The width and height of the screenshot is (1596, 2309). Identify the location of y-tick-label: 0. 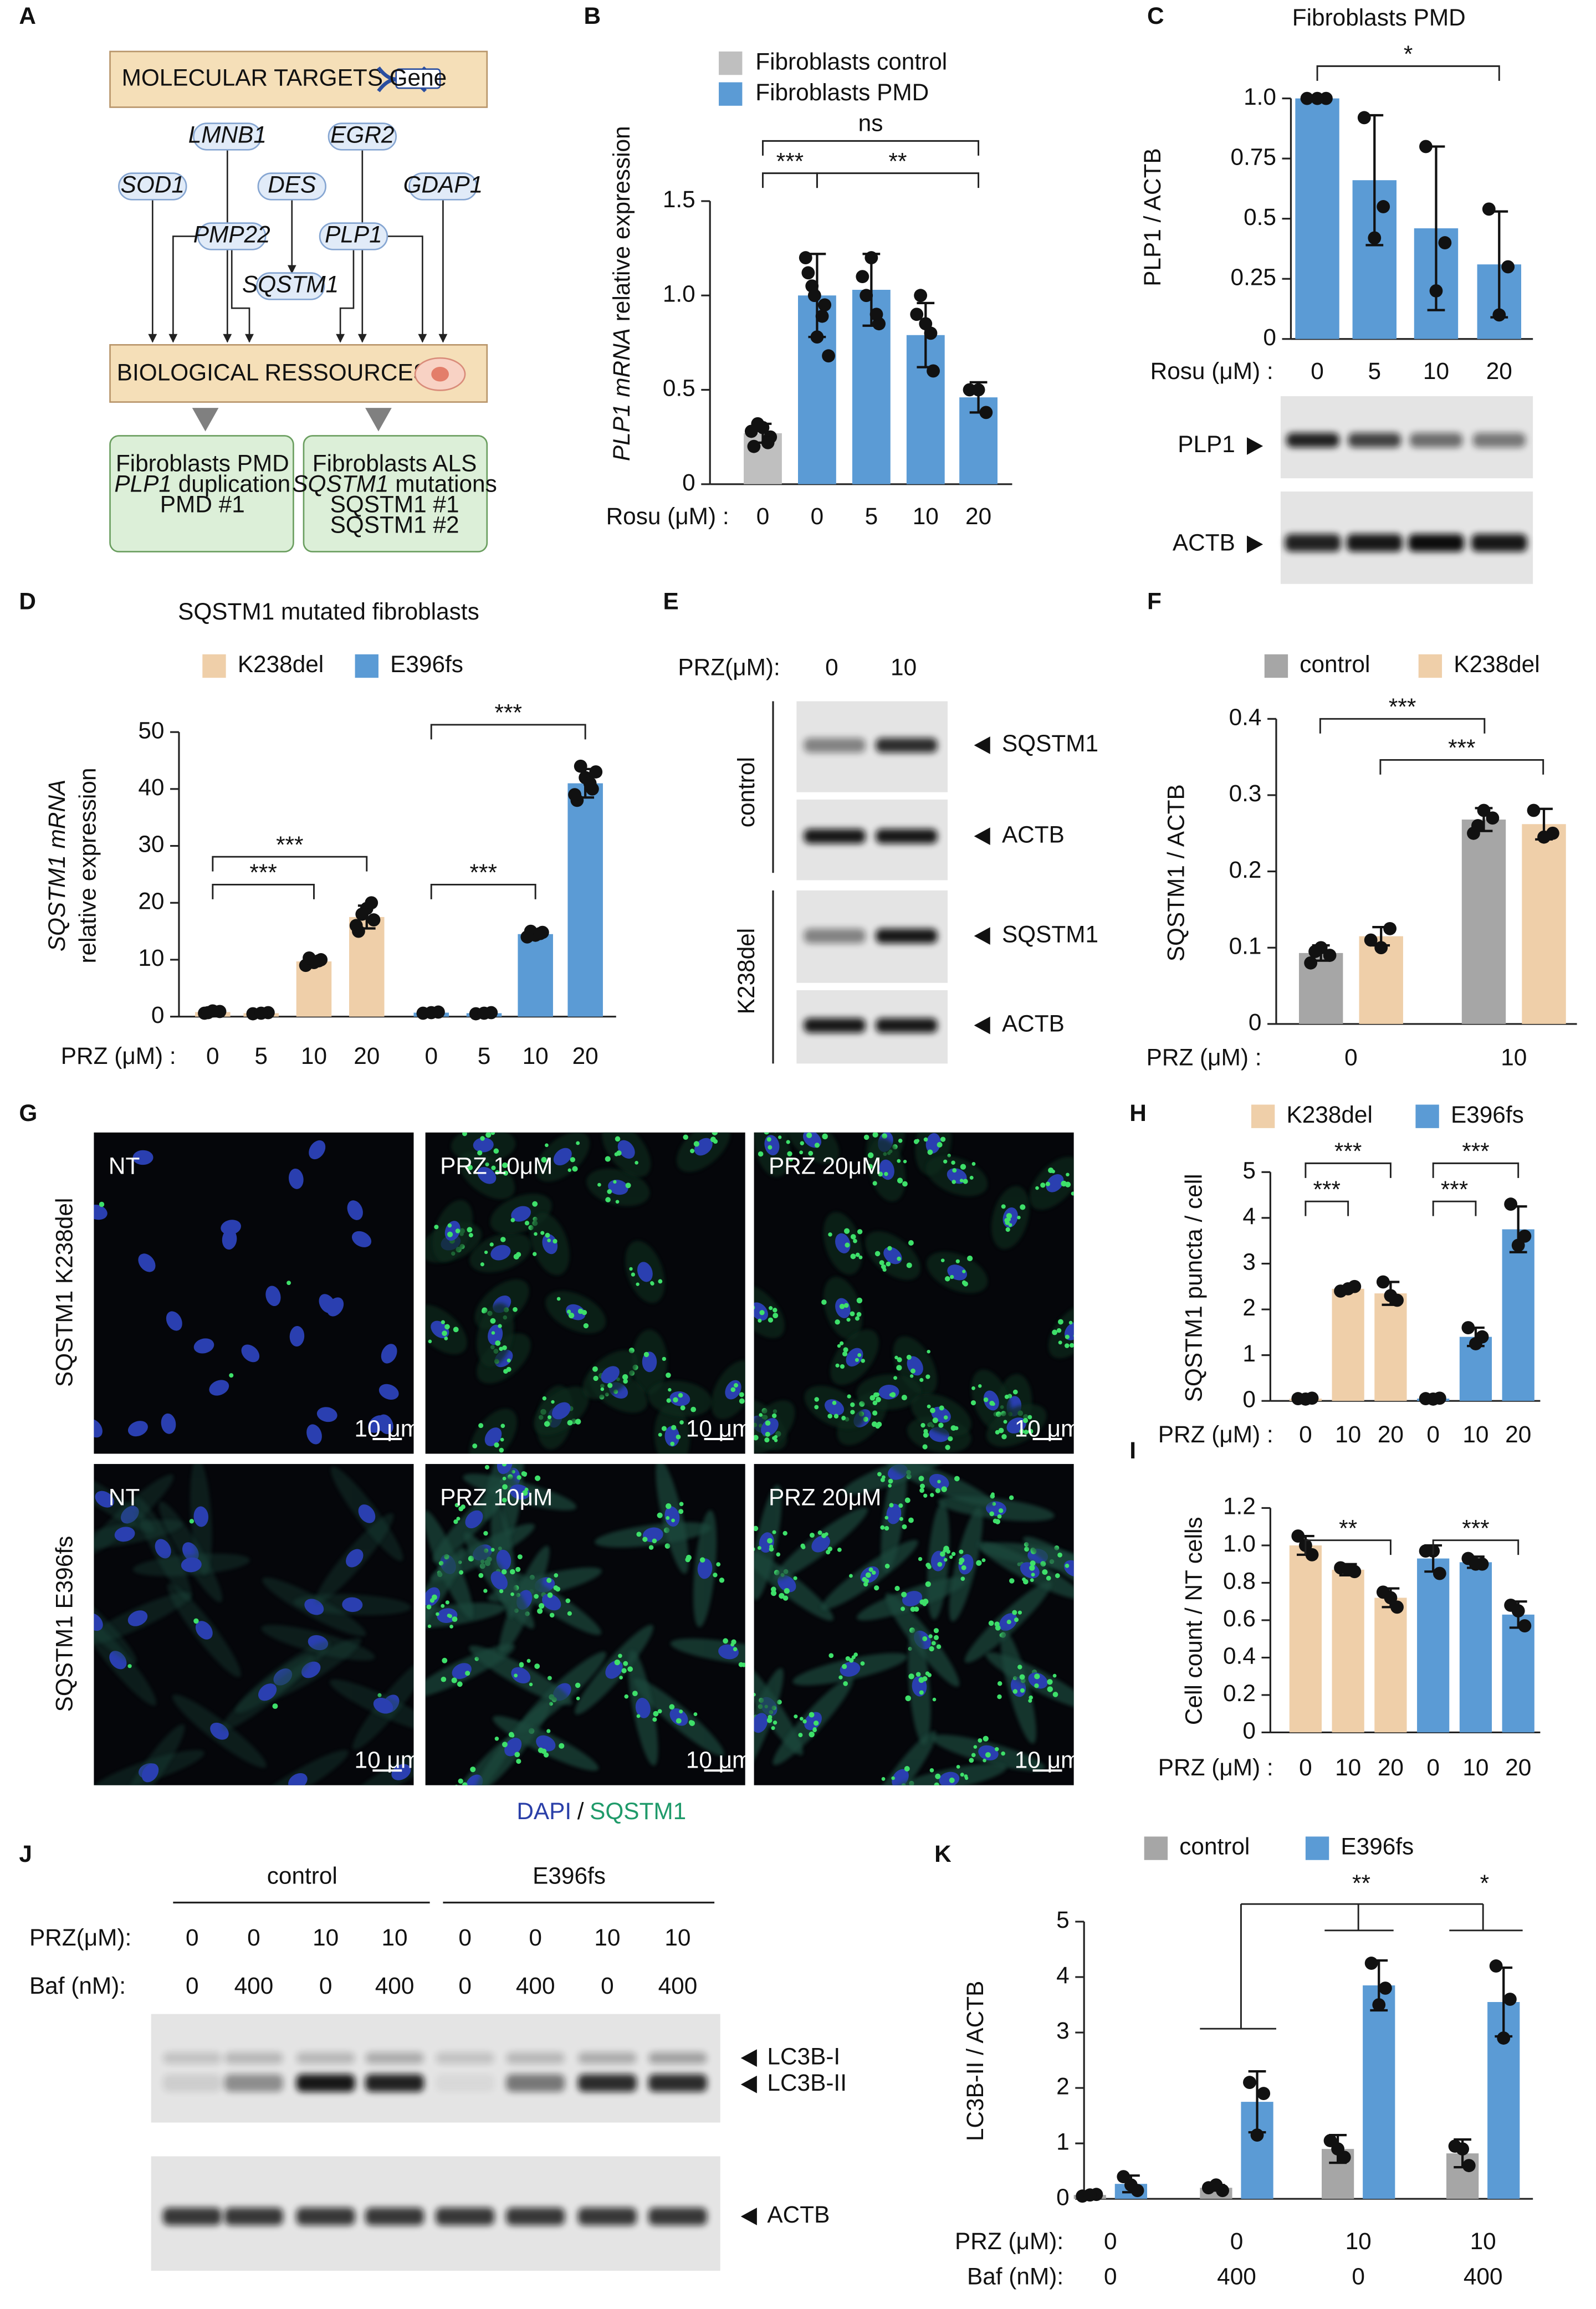
(1249, 1399).